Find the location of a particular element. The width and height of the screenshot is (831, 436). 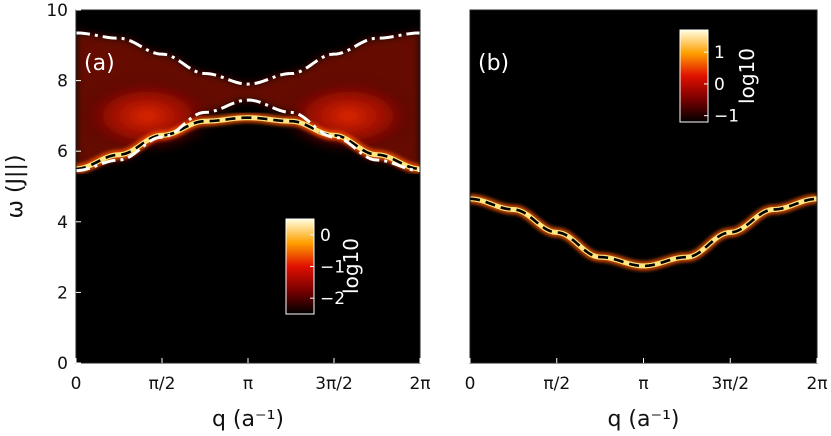

y-tick-label: 4 is located at coordinates (62, 223).